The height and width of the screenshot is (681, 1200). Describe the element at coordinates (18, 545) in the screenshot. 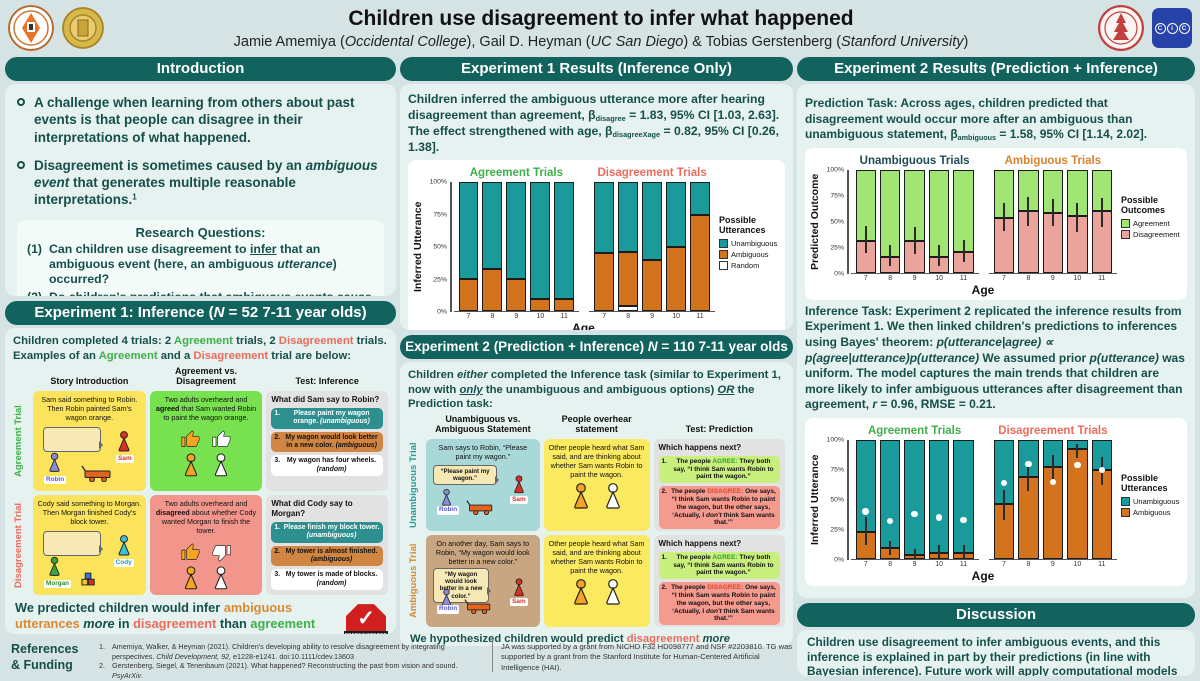

I see `row-label-disagreement-trial: Disagreement Trial` at that location.